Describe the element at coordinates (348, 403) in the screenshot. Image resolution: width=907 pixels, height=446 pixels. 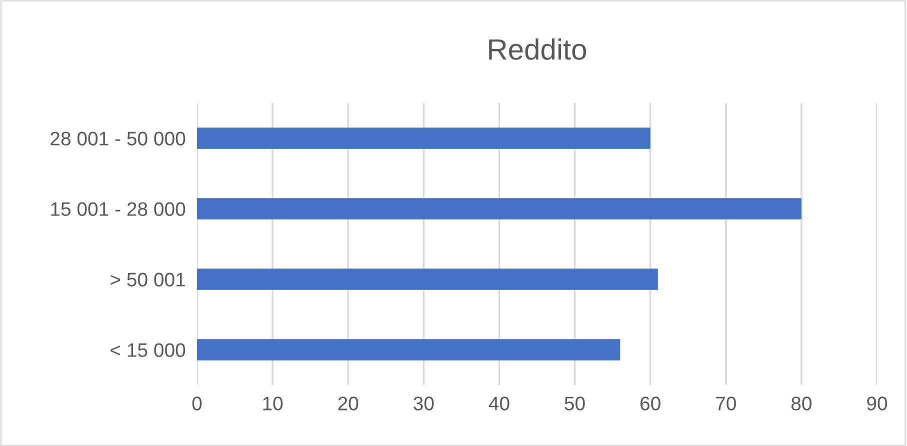
I see `x-tick-label: 20` at that location.